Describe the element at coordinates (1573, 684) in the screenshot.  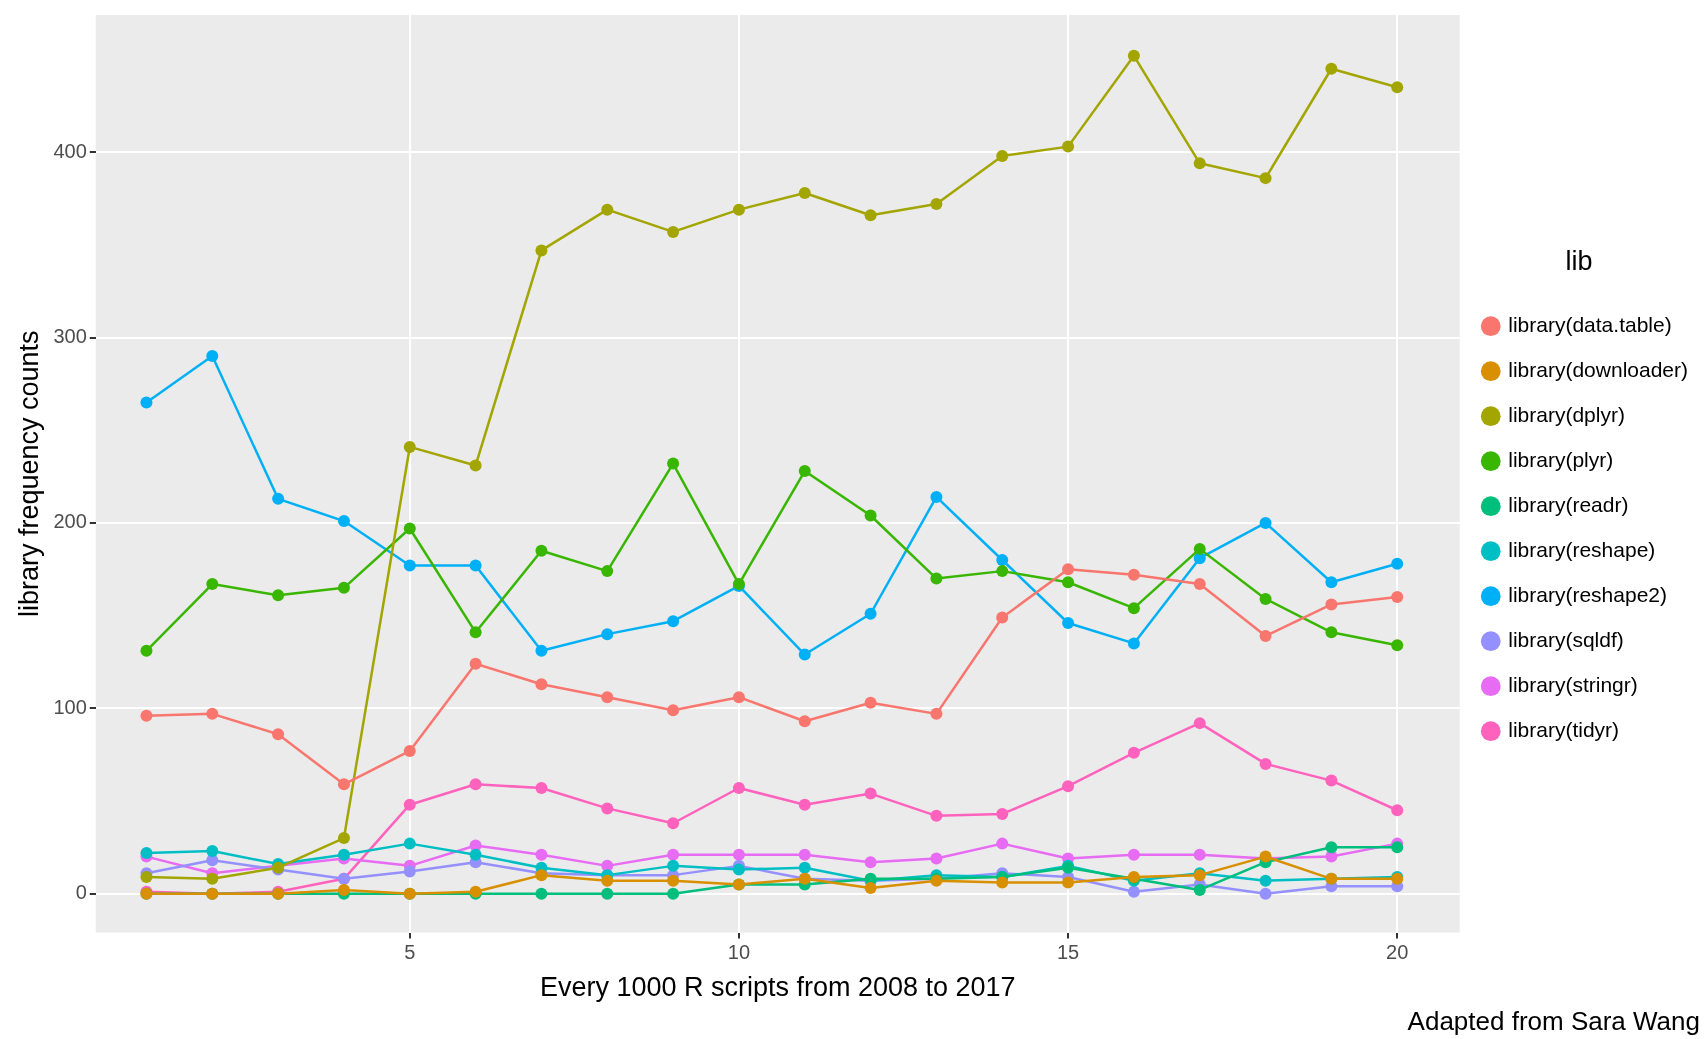
I see `legend-label: library(stringr)` at that location.